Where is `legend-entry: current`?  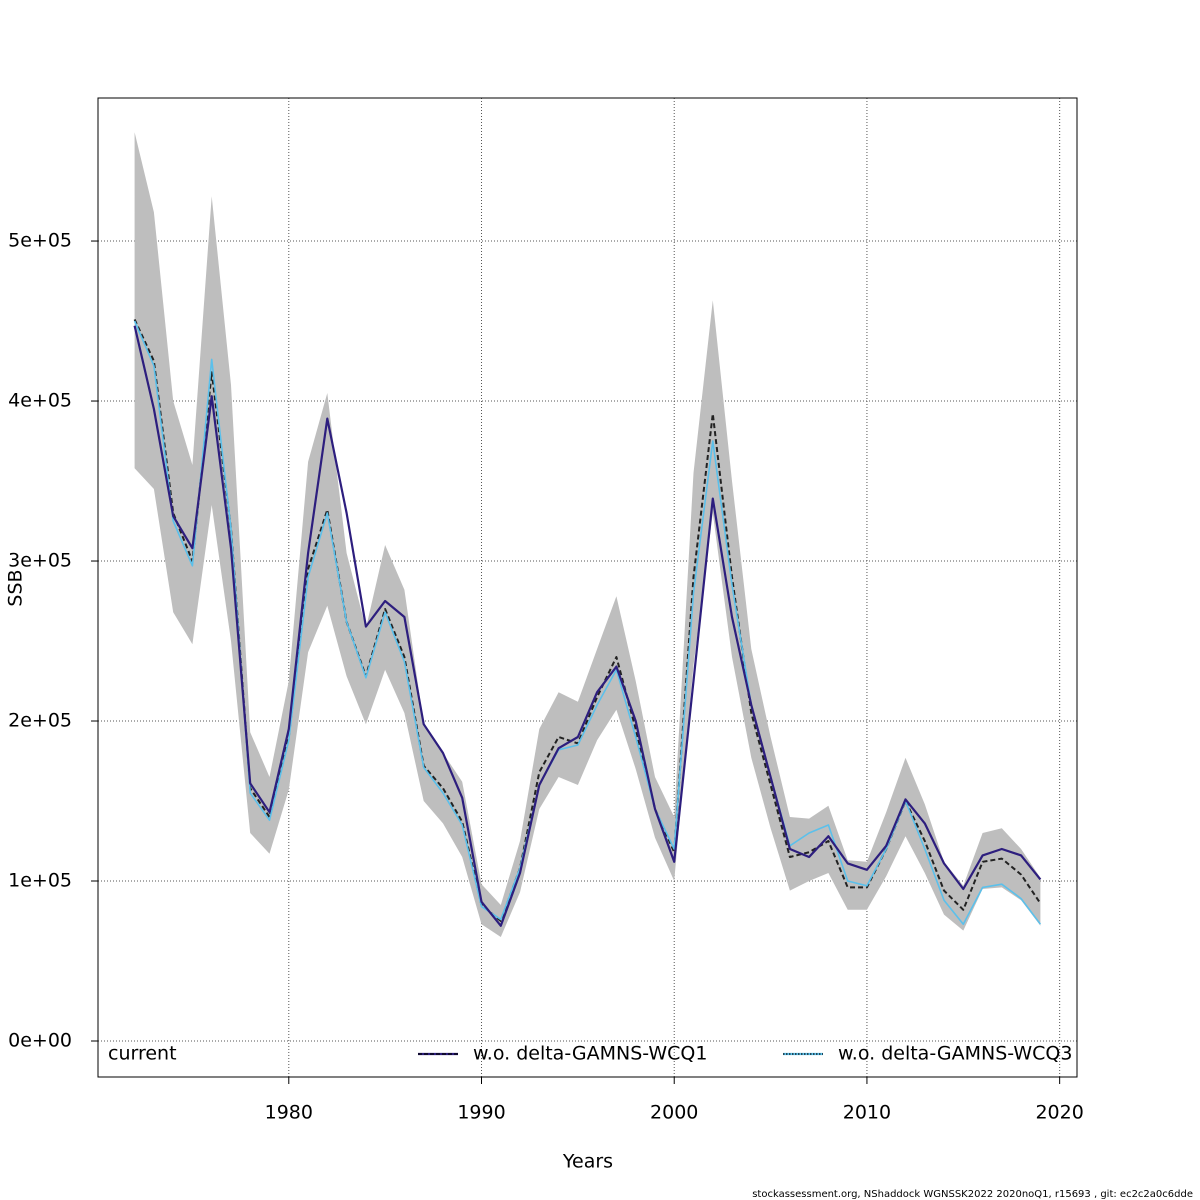
legend-entry: current is located at coordinates (142, 1054).